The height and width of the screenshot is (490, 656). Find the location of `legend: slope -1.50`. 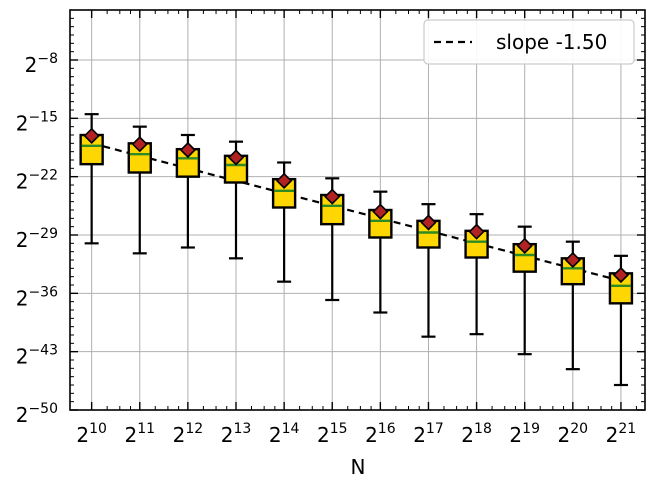

legend: slope -1.50 is located at coordinates (529, 42).